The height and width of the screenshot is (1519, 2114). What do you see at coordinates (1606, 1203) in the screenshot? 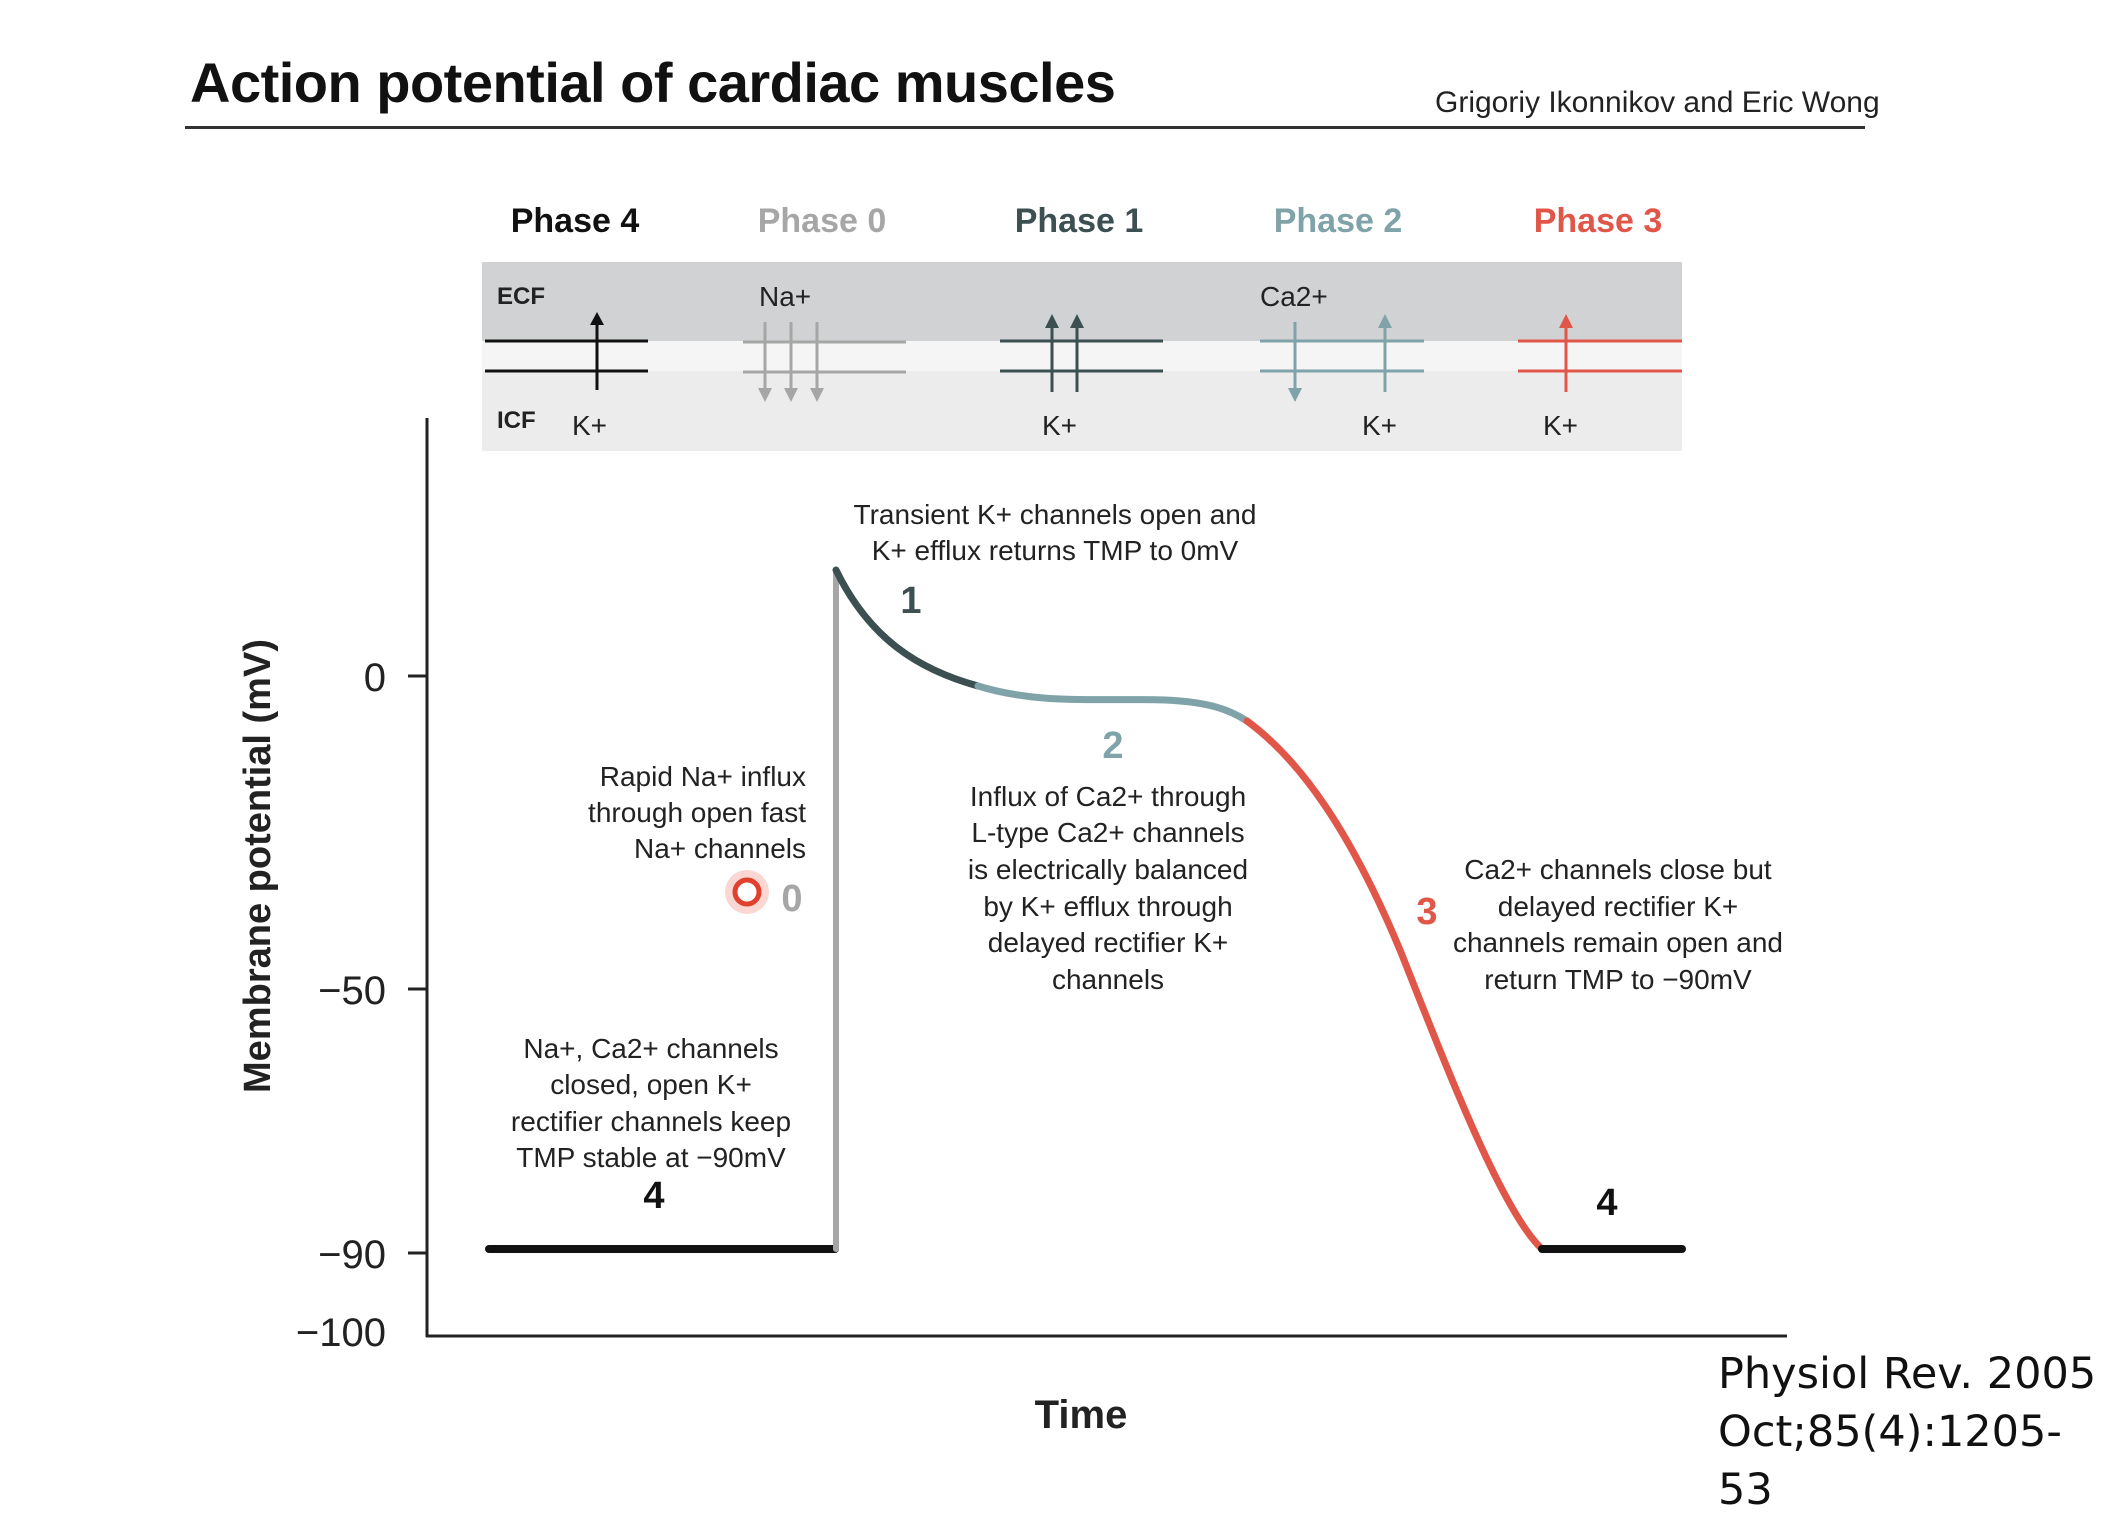
I see `curve-number-4-right: 4` at bounding box center [1606, 1203].